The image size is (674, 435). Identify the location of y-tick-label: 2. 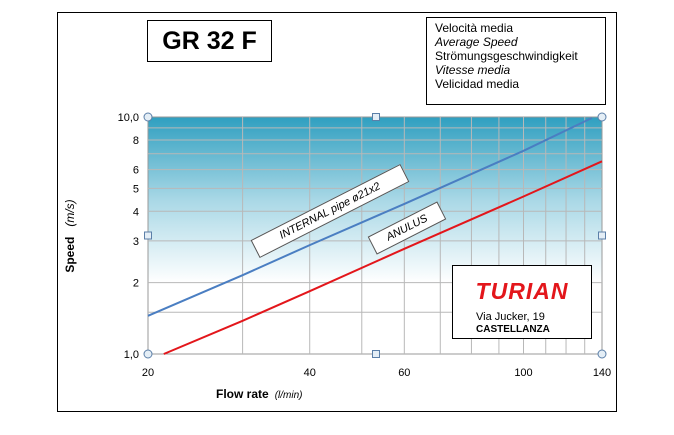
(136, 284).